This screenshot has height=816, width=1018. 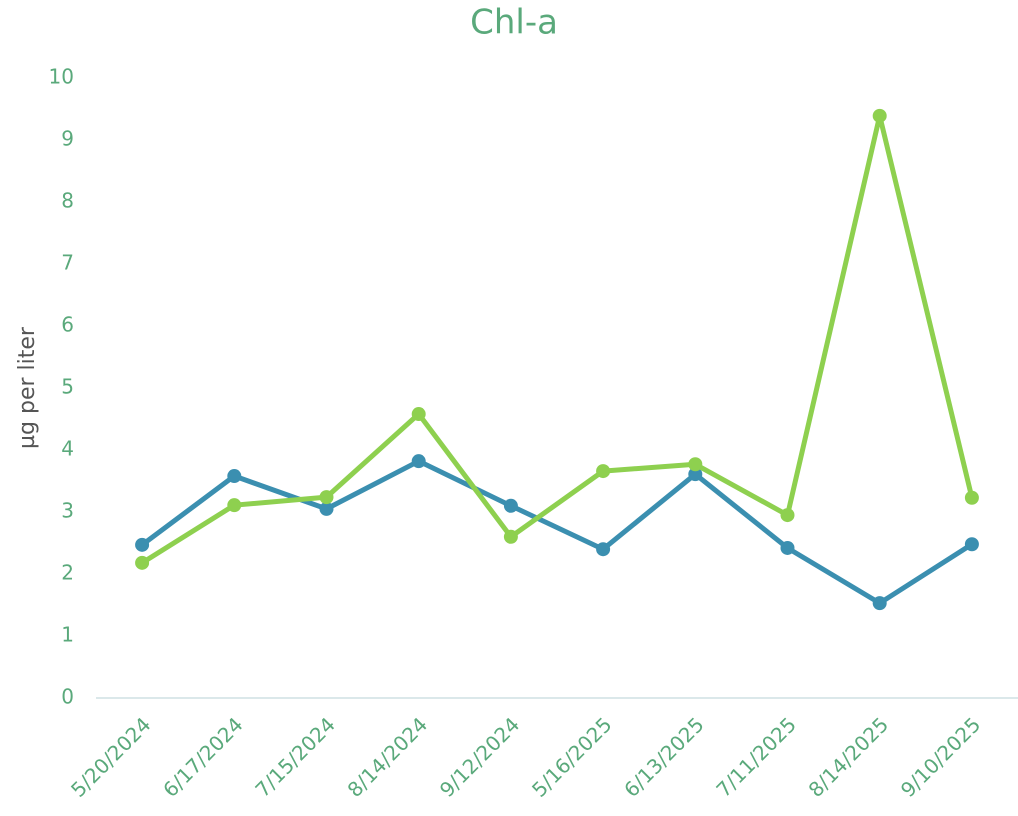 I want to click on x-tick-label: 6/17/2024, so click(x=202, y=756).